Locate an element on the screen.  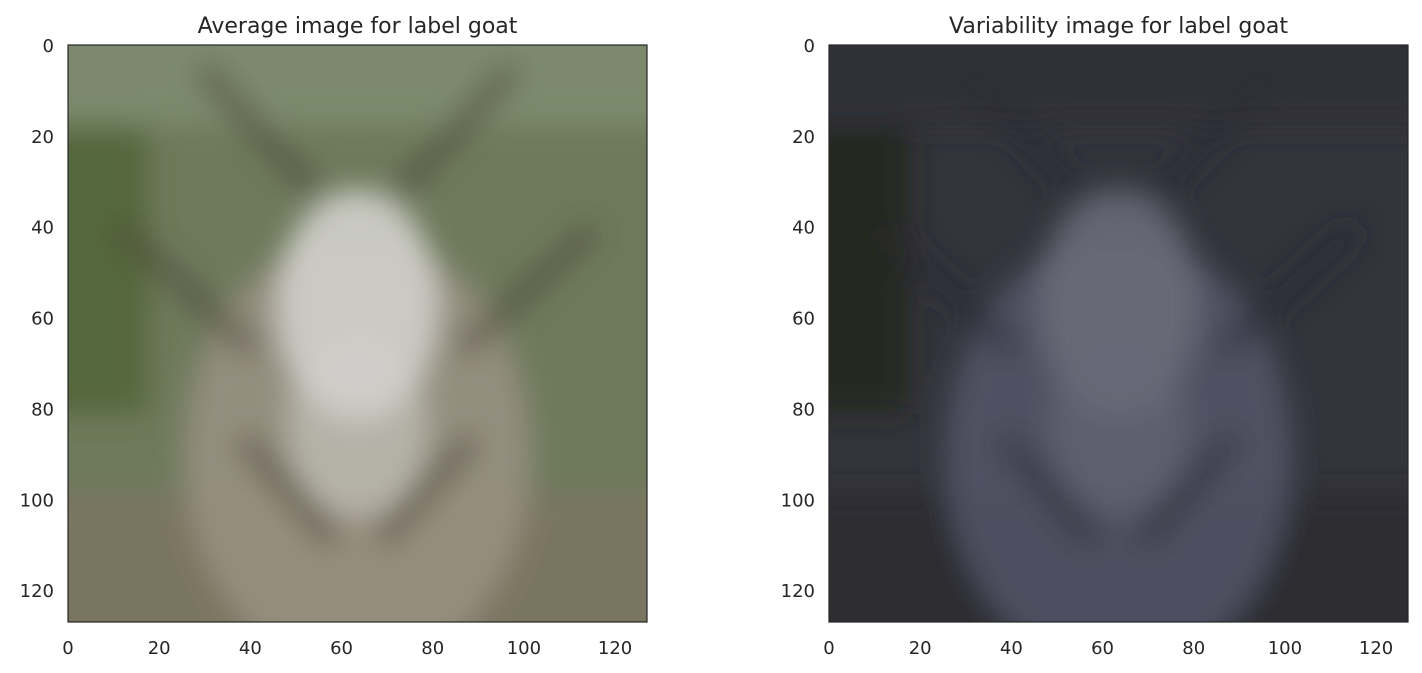
chart-title: Variability image for label goat is located at coordinates (1118, 26).